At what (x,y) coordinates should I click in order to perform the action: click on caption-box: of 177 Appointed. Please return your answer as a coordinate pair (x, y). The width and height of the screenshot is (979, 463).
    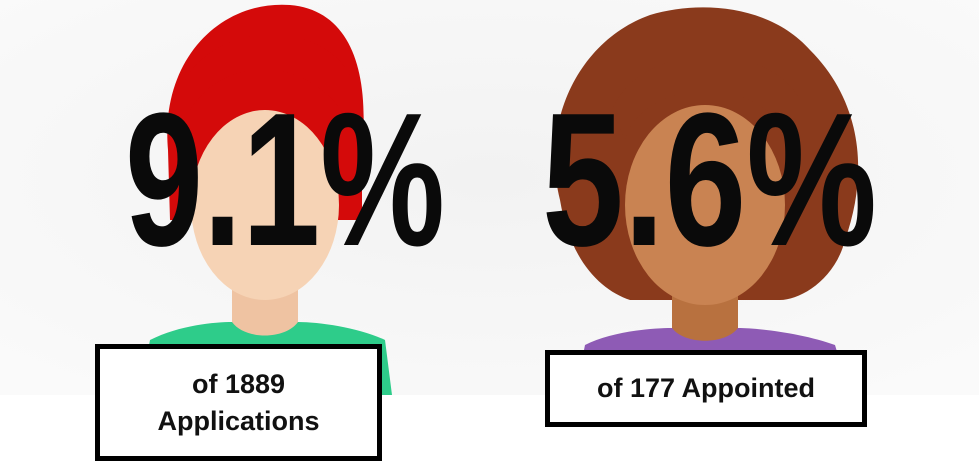
    Looking at the image, I should click on (706, 388).